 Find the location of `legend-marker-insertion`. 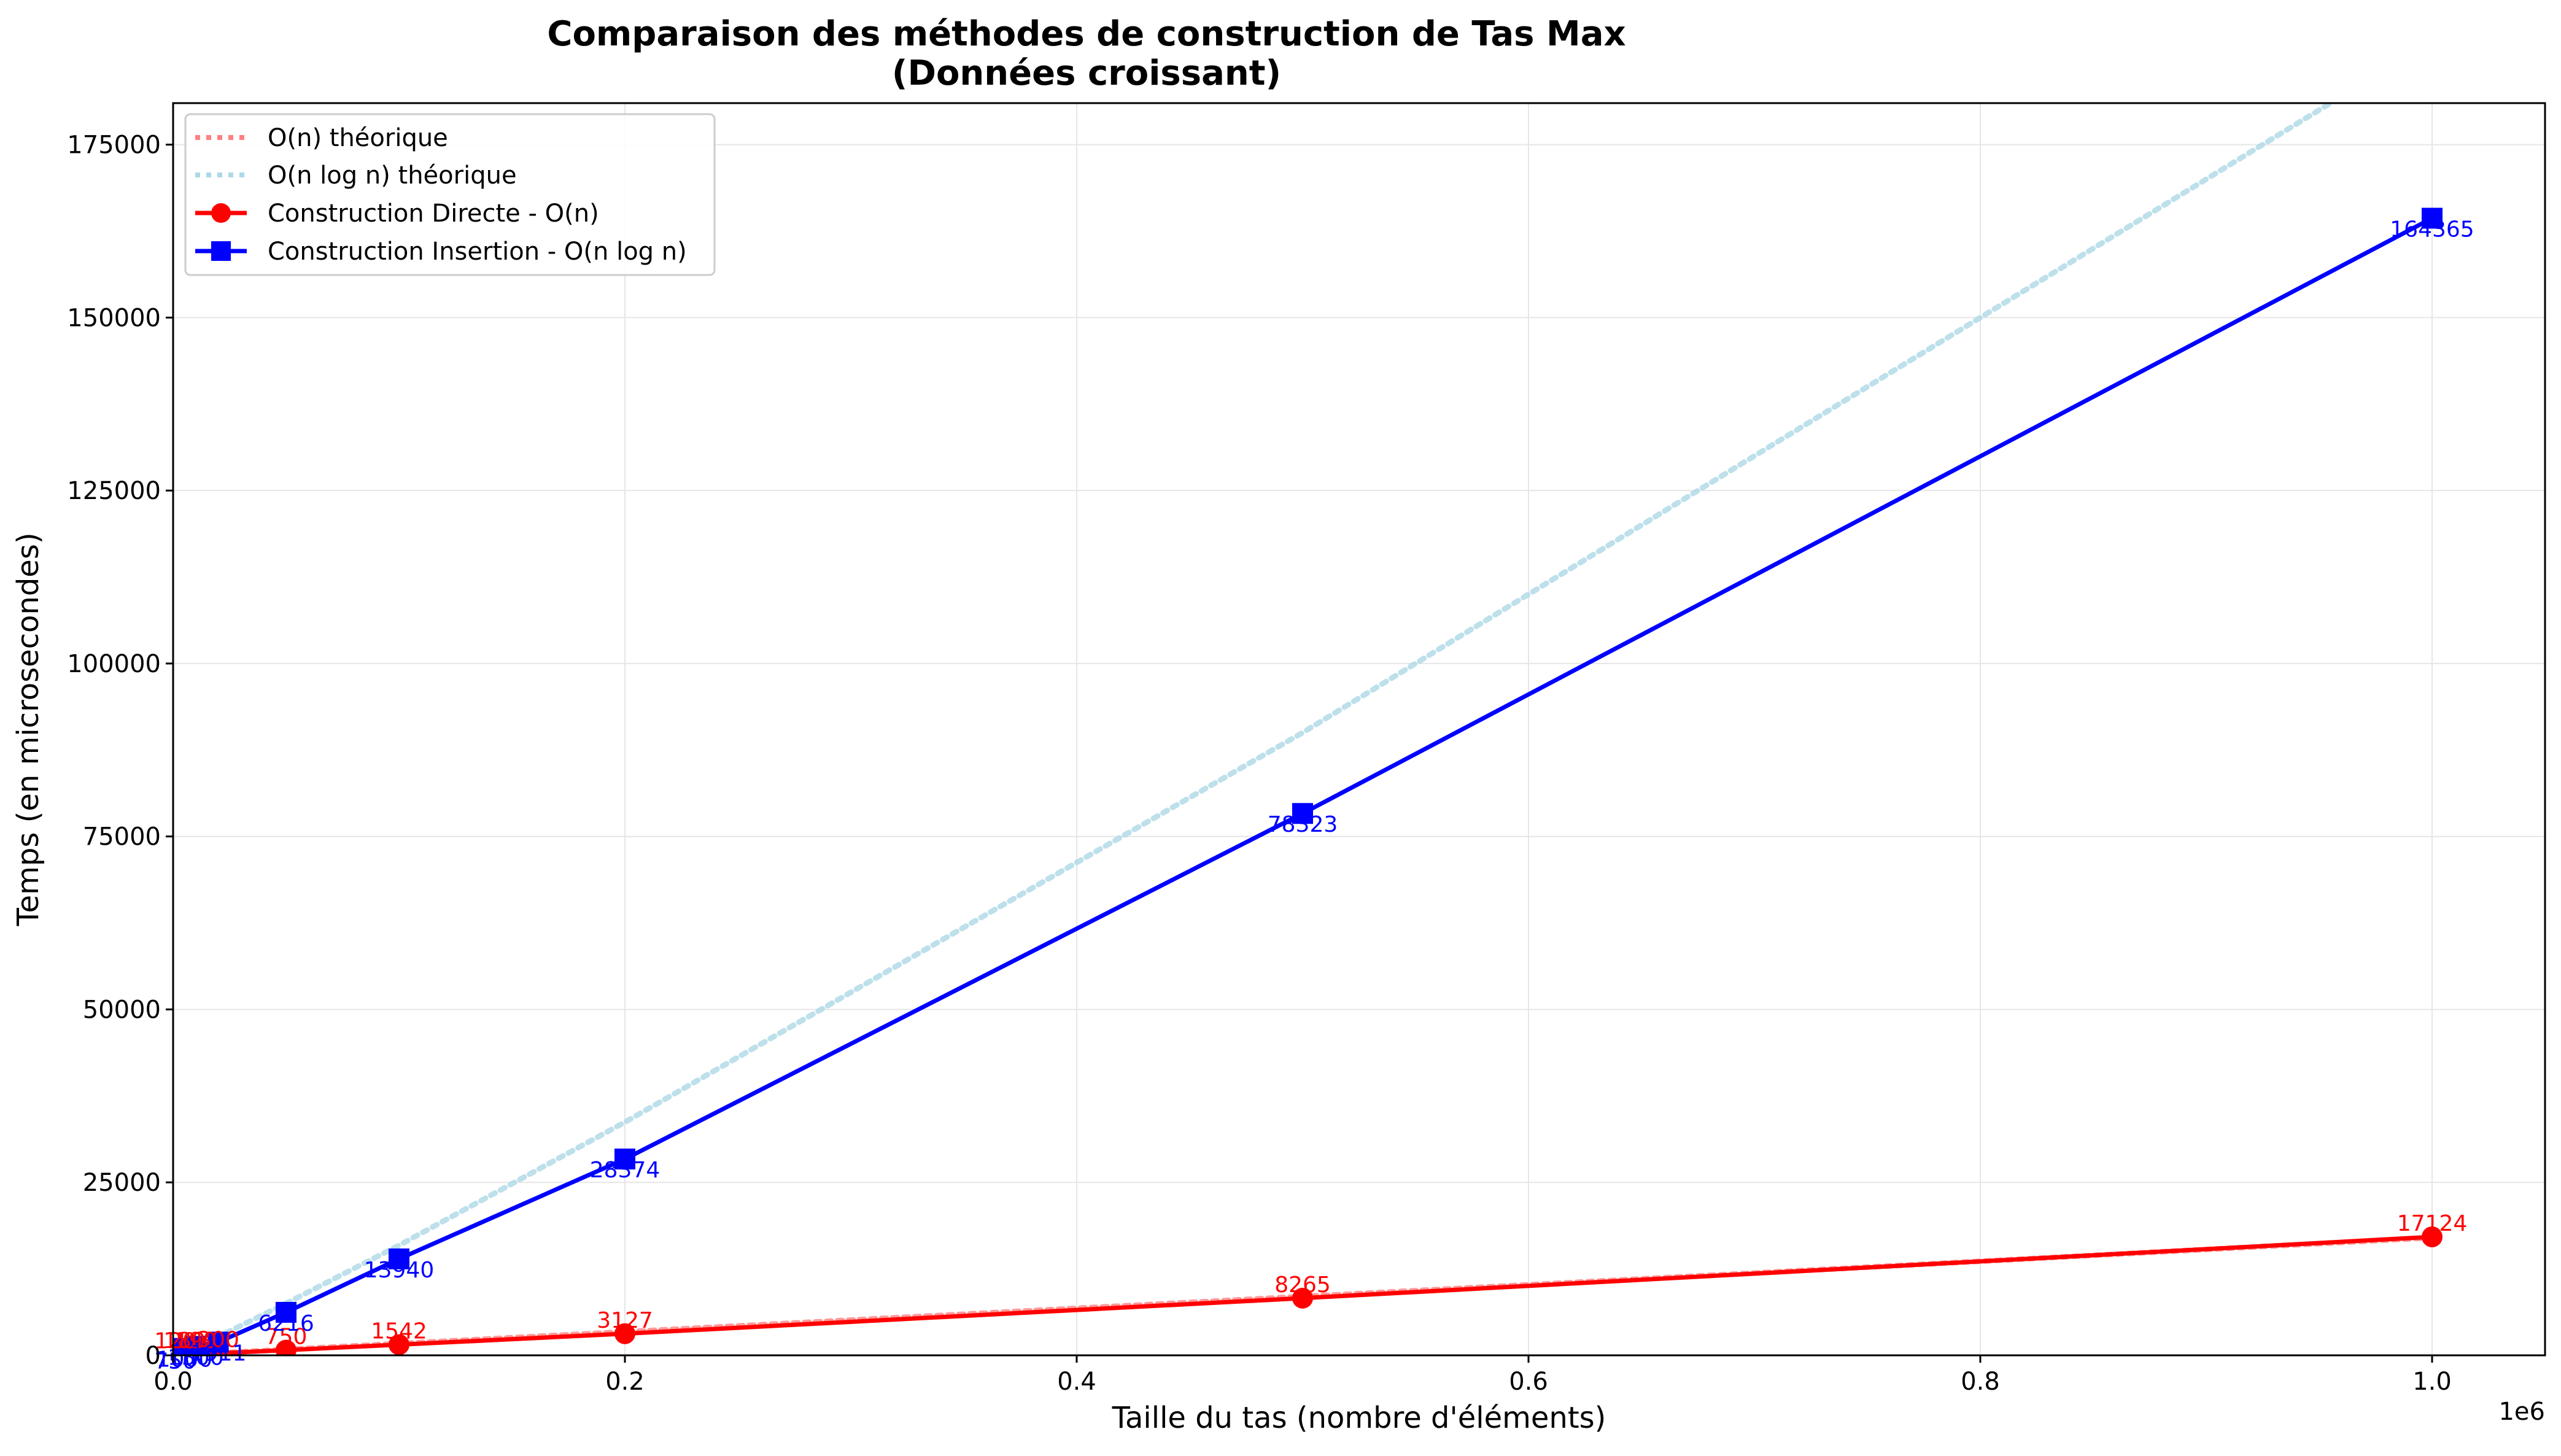

legend-marker-insertion is located at coordinates (221, 251).